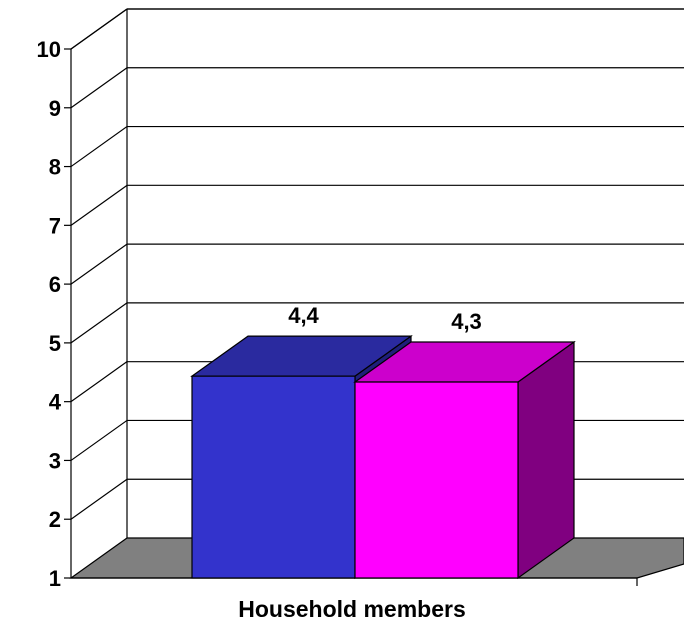 The width and height of the screenshot is (684, 627). Describe the element at coordinates (55, 519) in the screenshot. I see `y-tick-label: 2` at that location.